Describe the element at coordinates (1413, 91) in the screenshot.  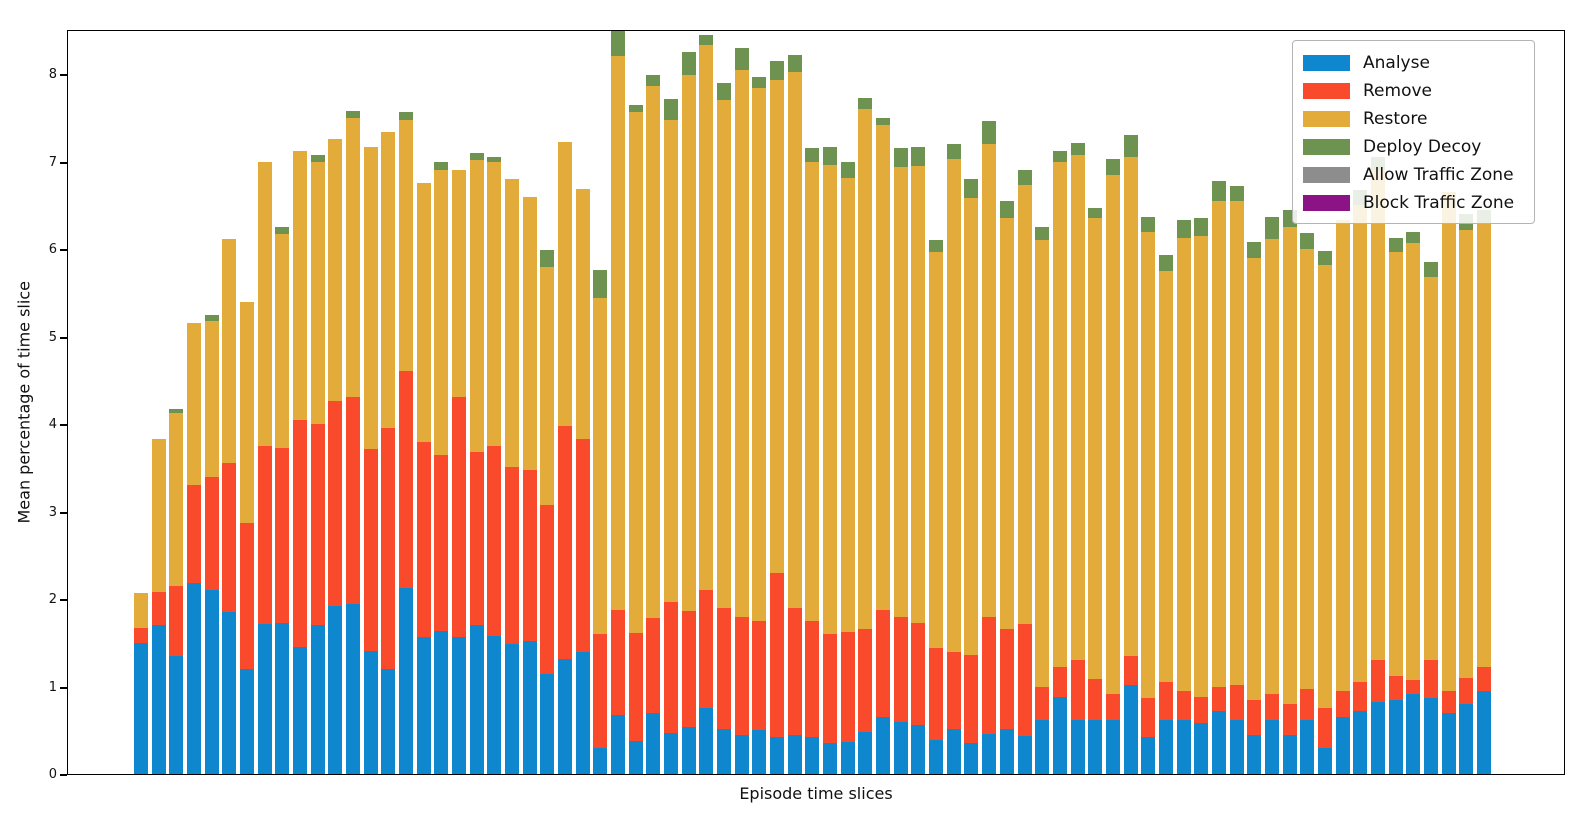
I see `legend-entry-remove: Remove` at that location.